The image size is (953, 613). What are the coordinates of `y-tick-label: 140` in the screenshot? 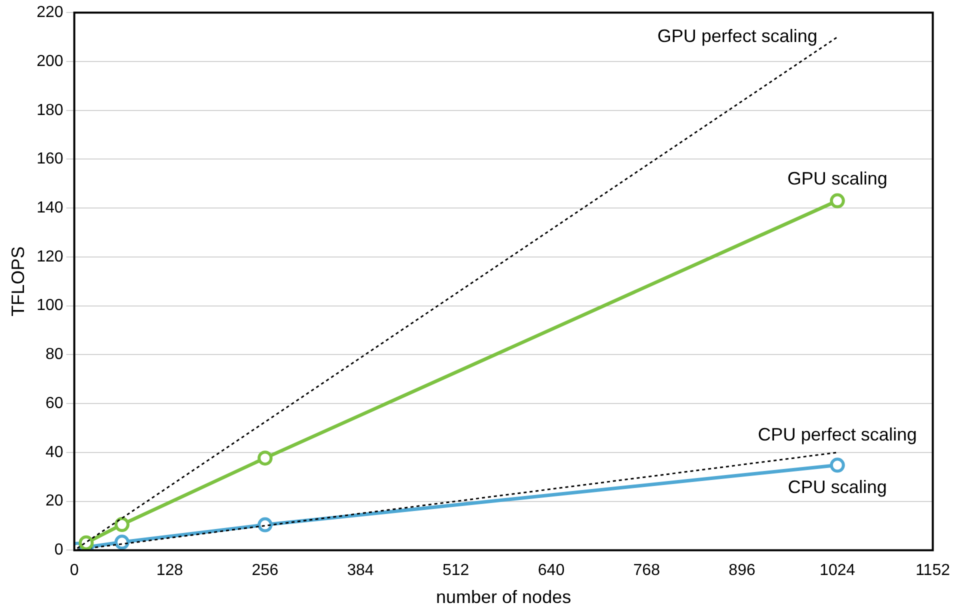 It's located at (50, 207).